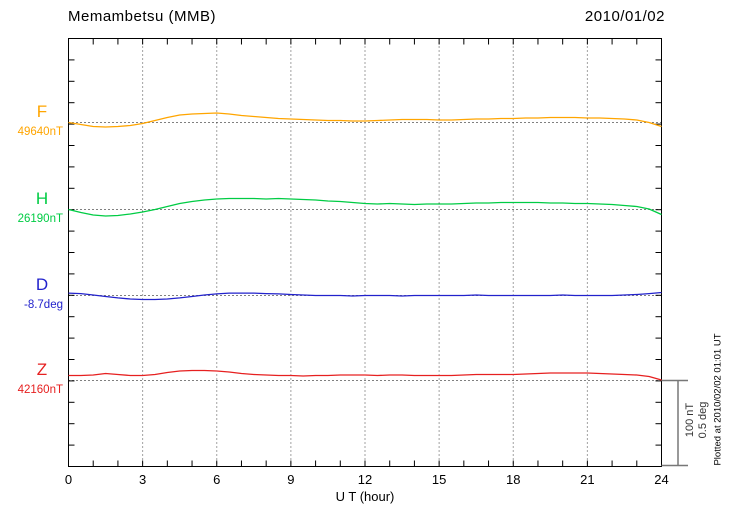  What do you see at coordinates (40, 389) in the screenshot?
I see `channel-value-Z: 42160nT` at bounding box center [40, 389].